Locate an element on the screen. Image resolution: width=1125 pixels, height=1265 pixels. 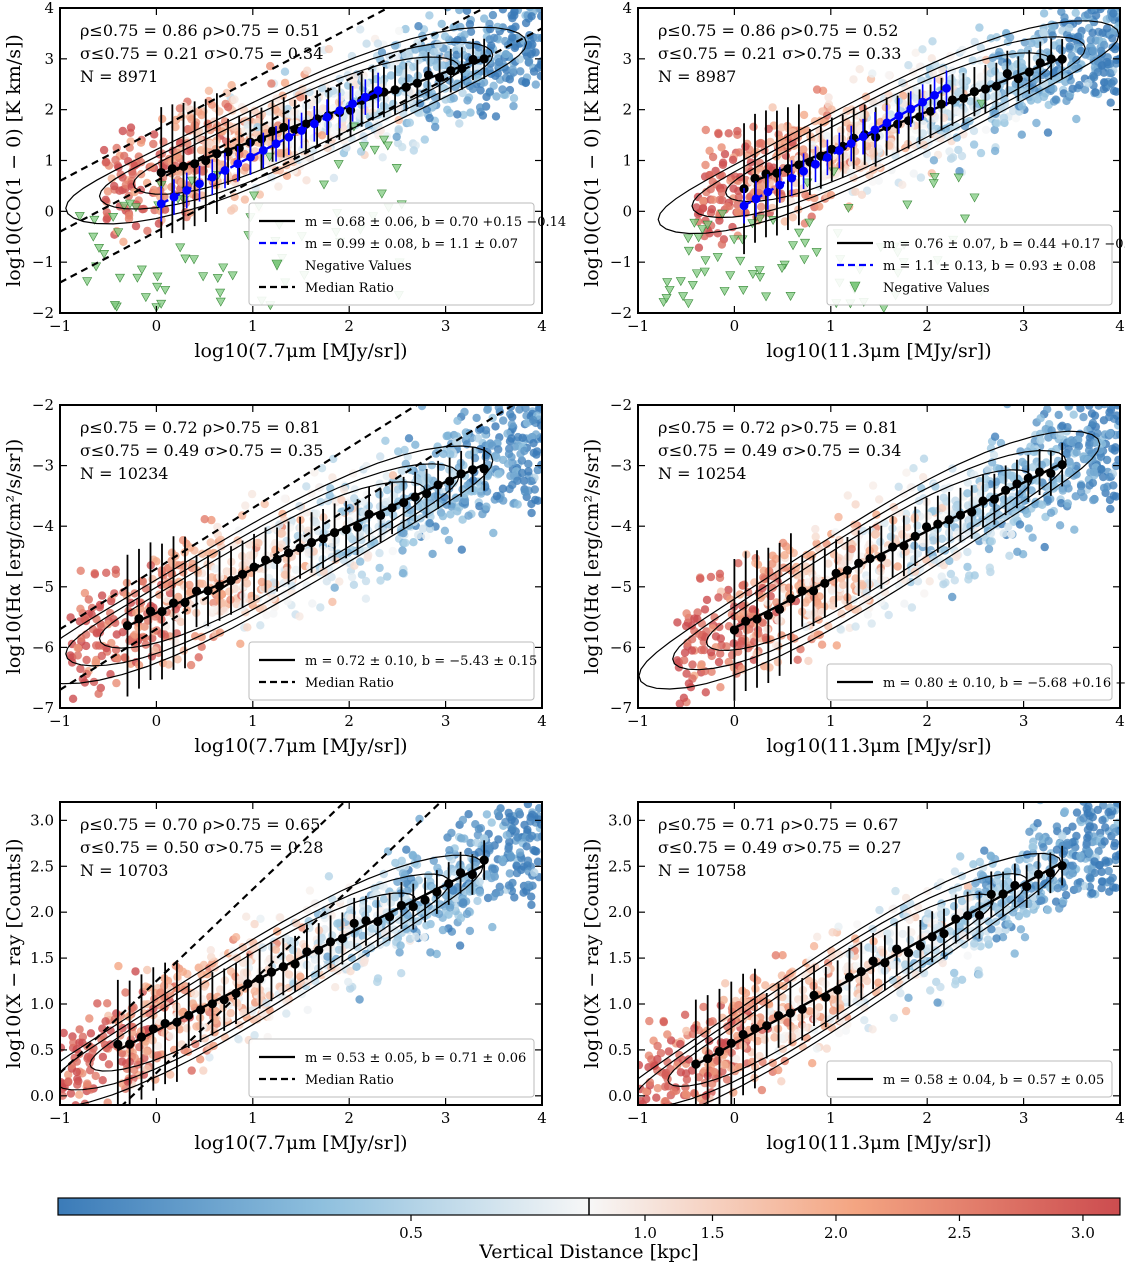
legend-label: m = 0.99 ± 0.08, b = 1.1 ± 0.07 is located at coordinates (411, 244).